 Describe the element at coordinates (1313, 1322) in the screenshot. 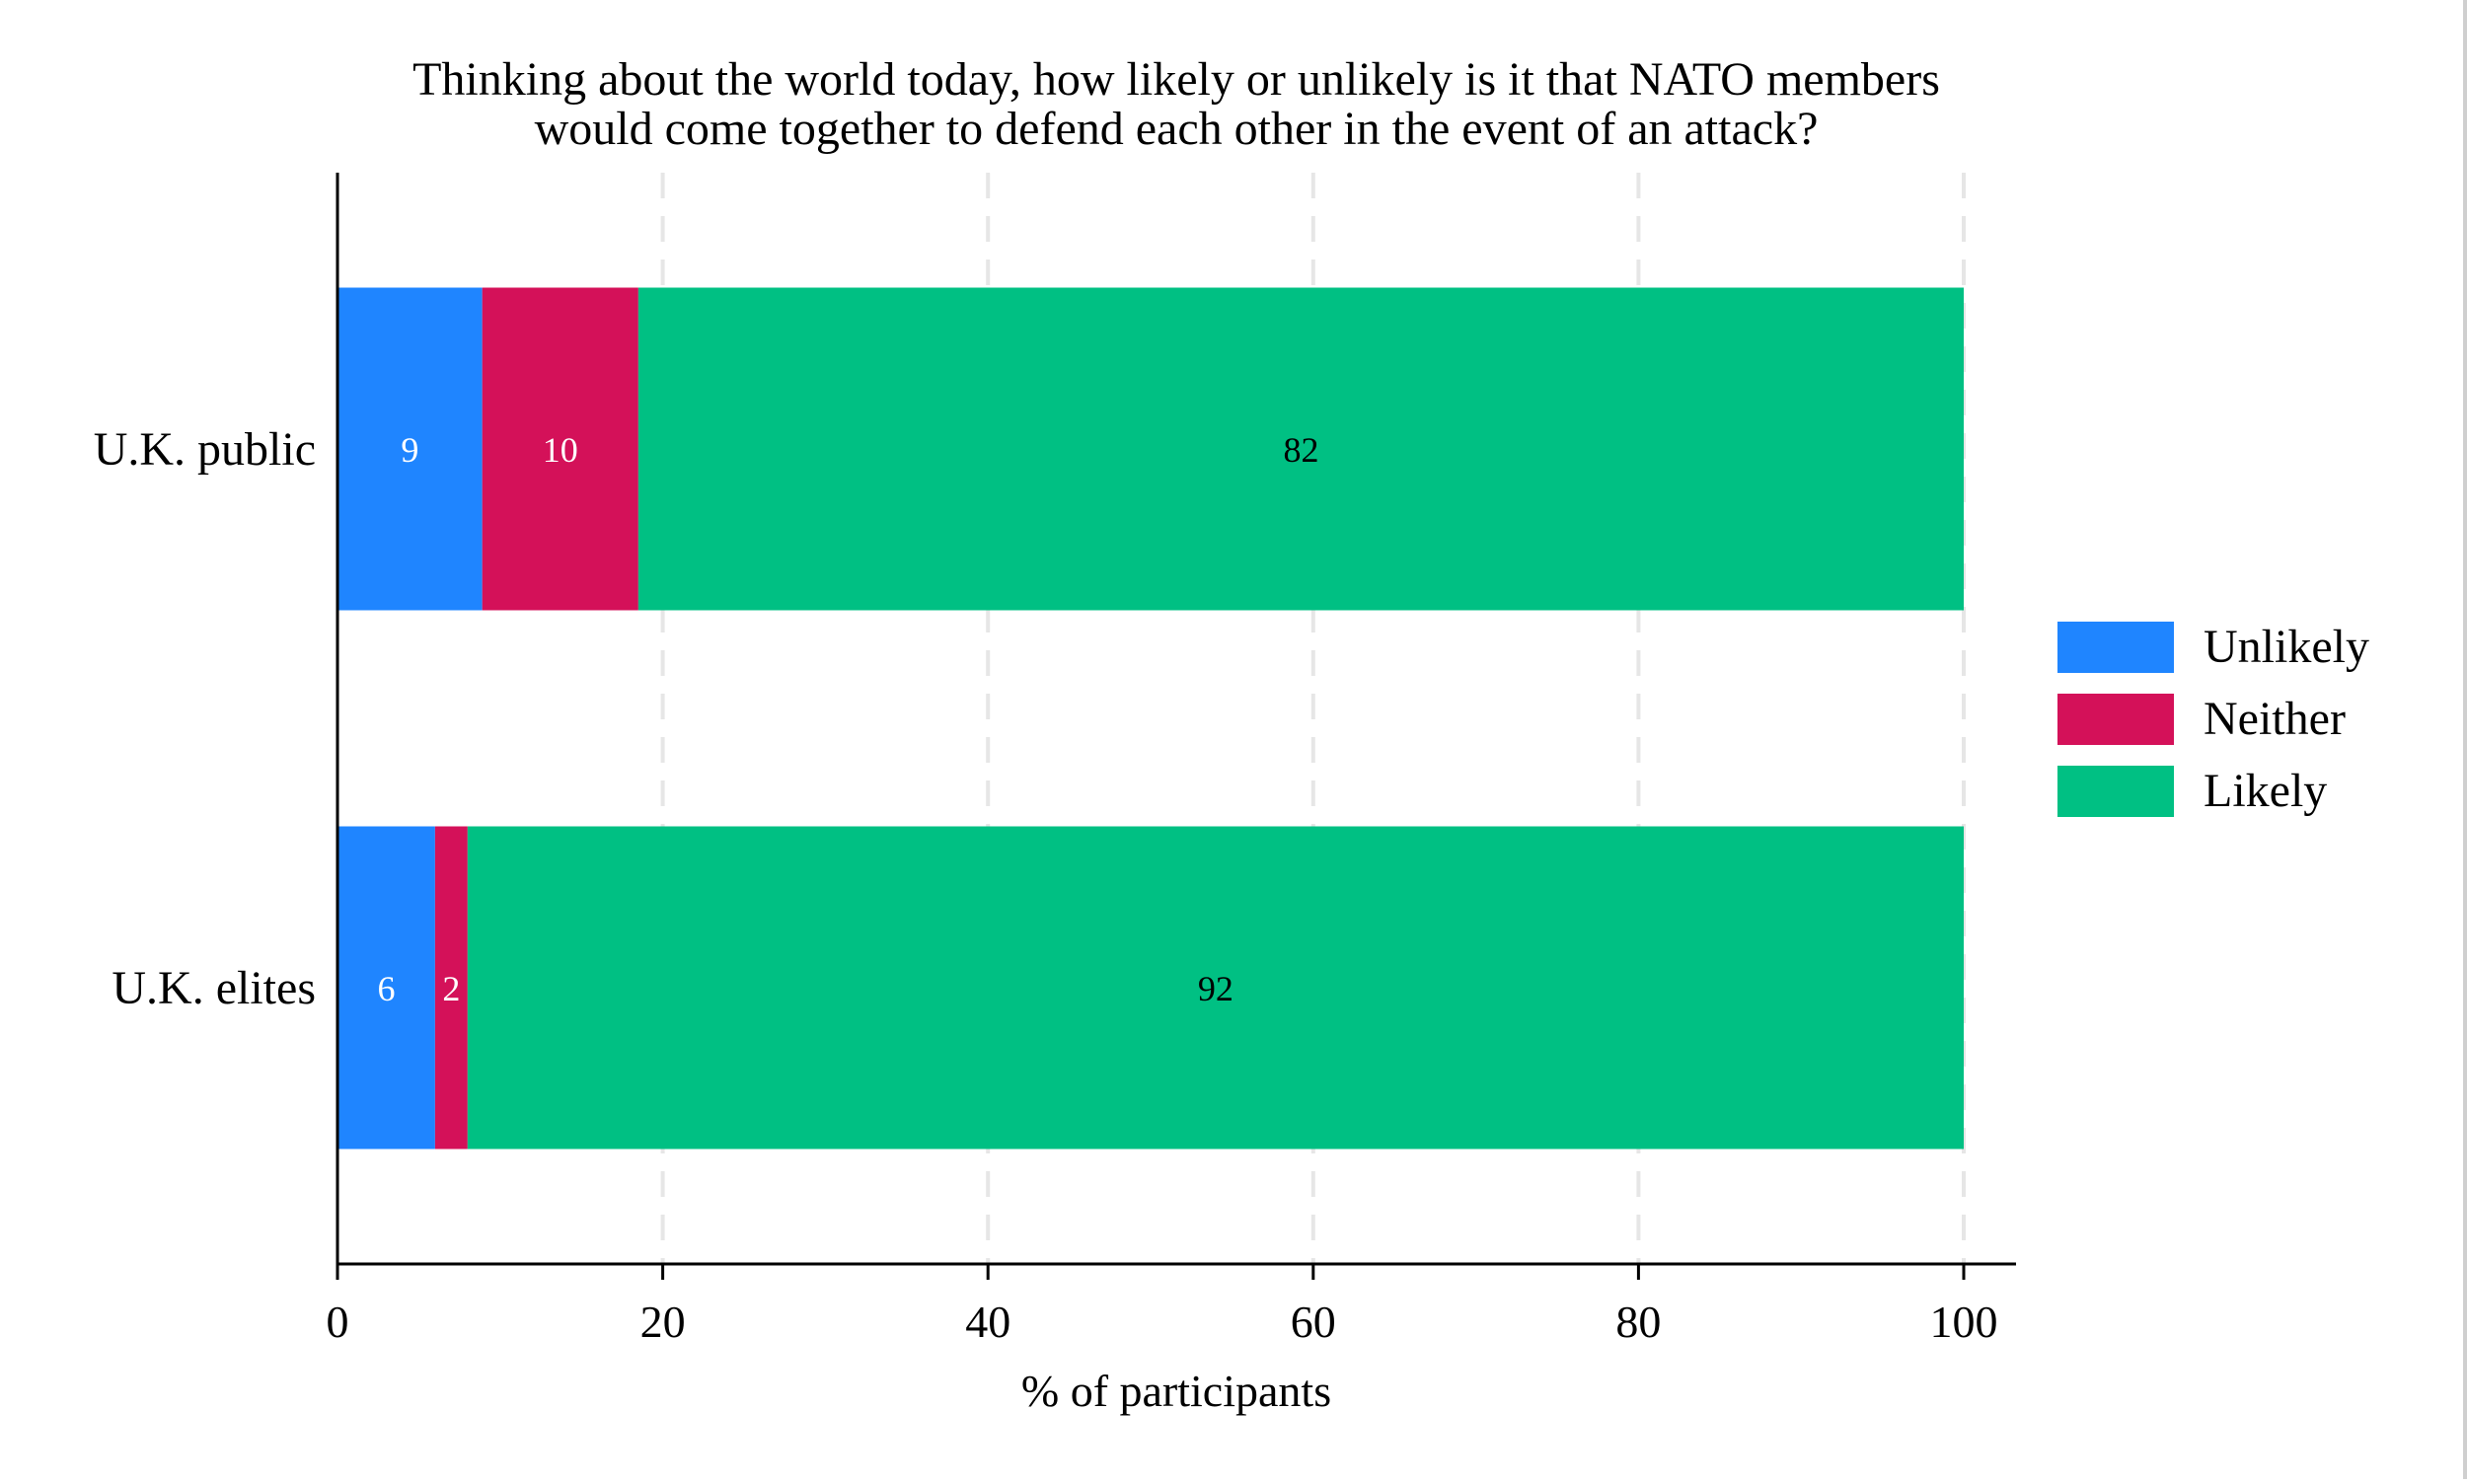

I see `x-tick-label: 60` at that location.